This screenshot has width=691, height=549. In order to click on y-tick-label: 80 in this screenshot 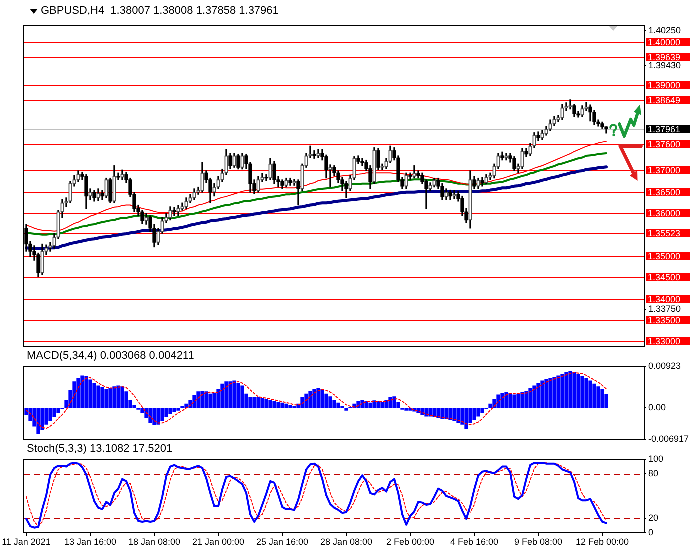, I will do `click(653, 473)`.